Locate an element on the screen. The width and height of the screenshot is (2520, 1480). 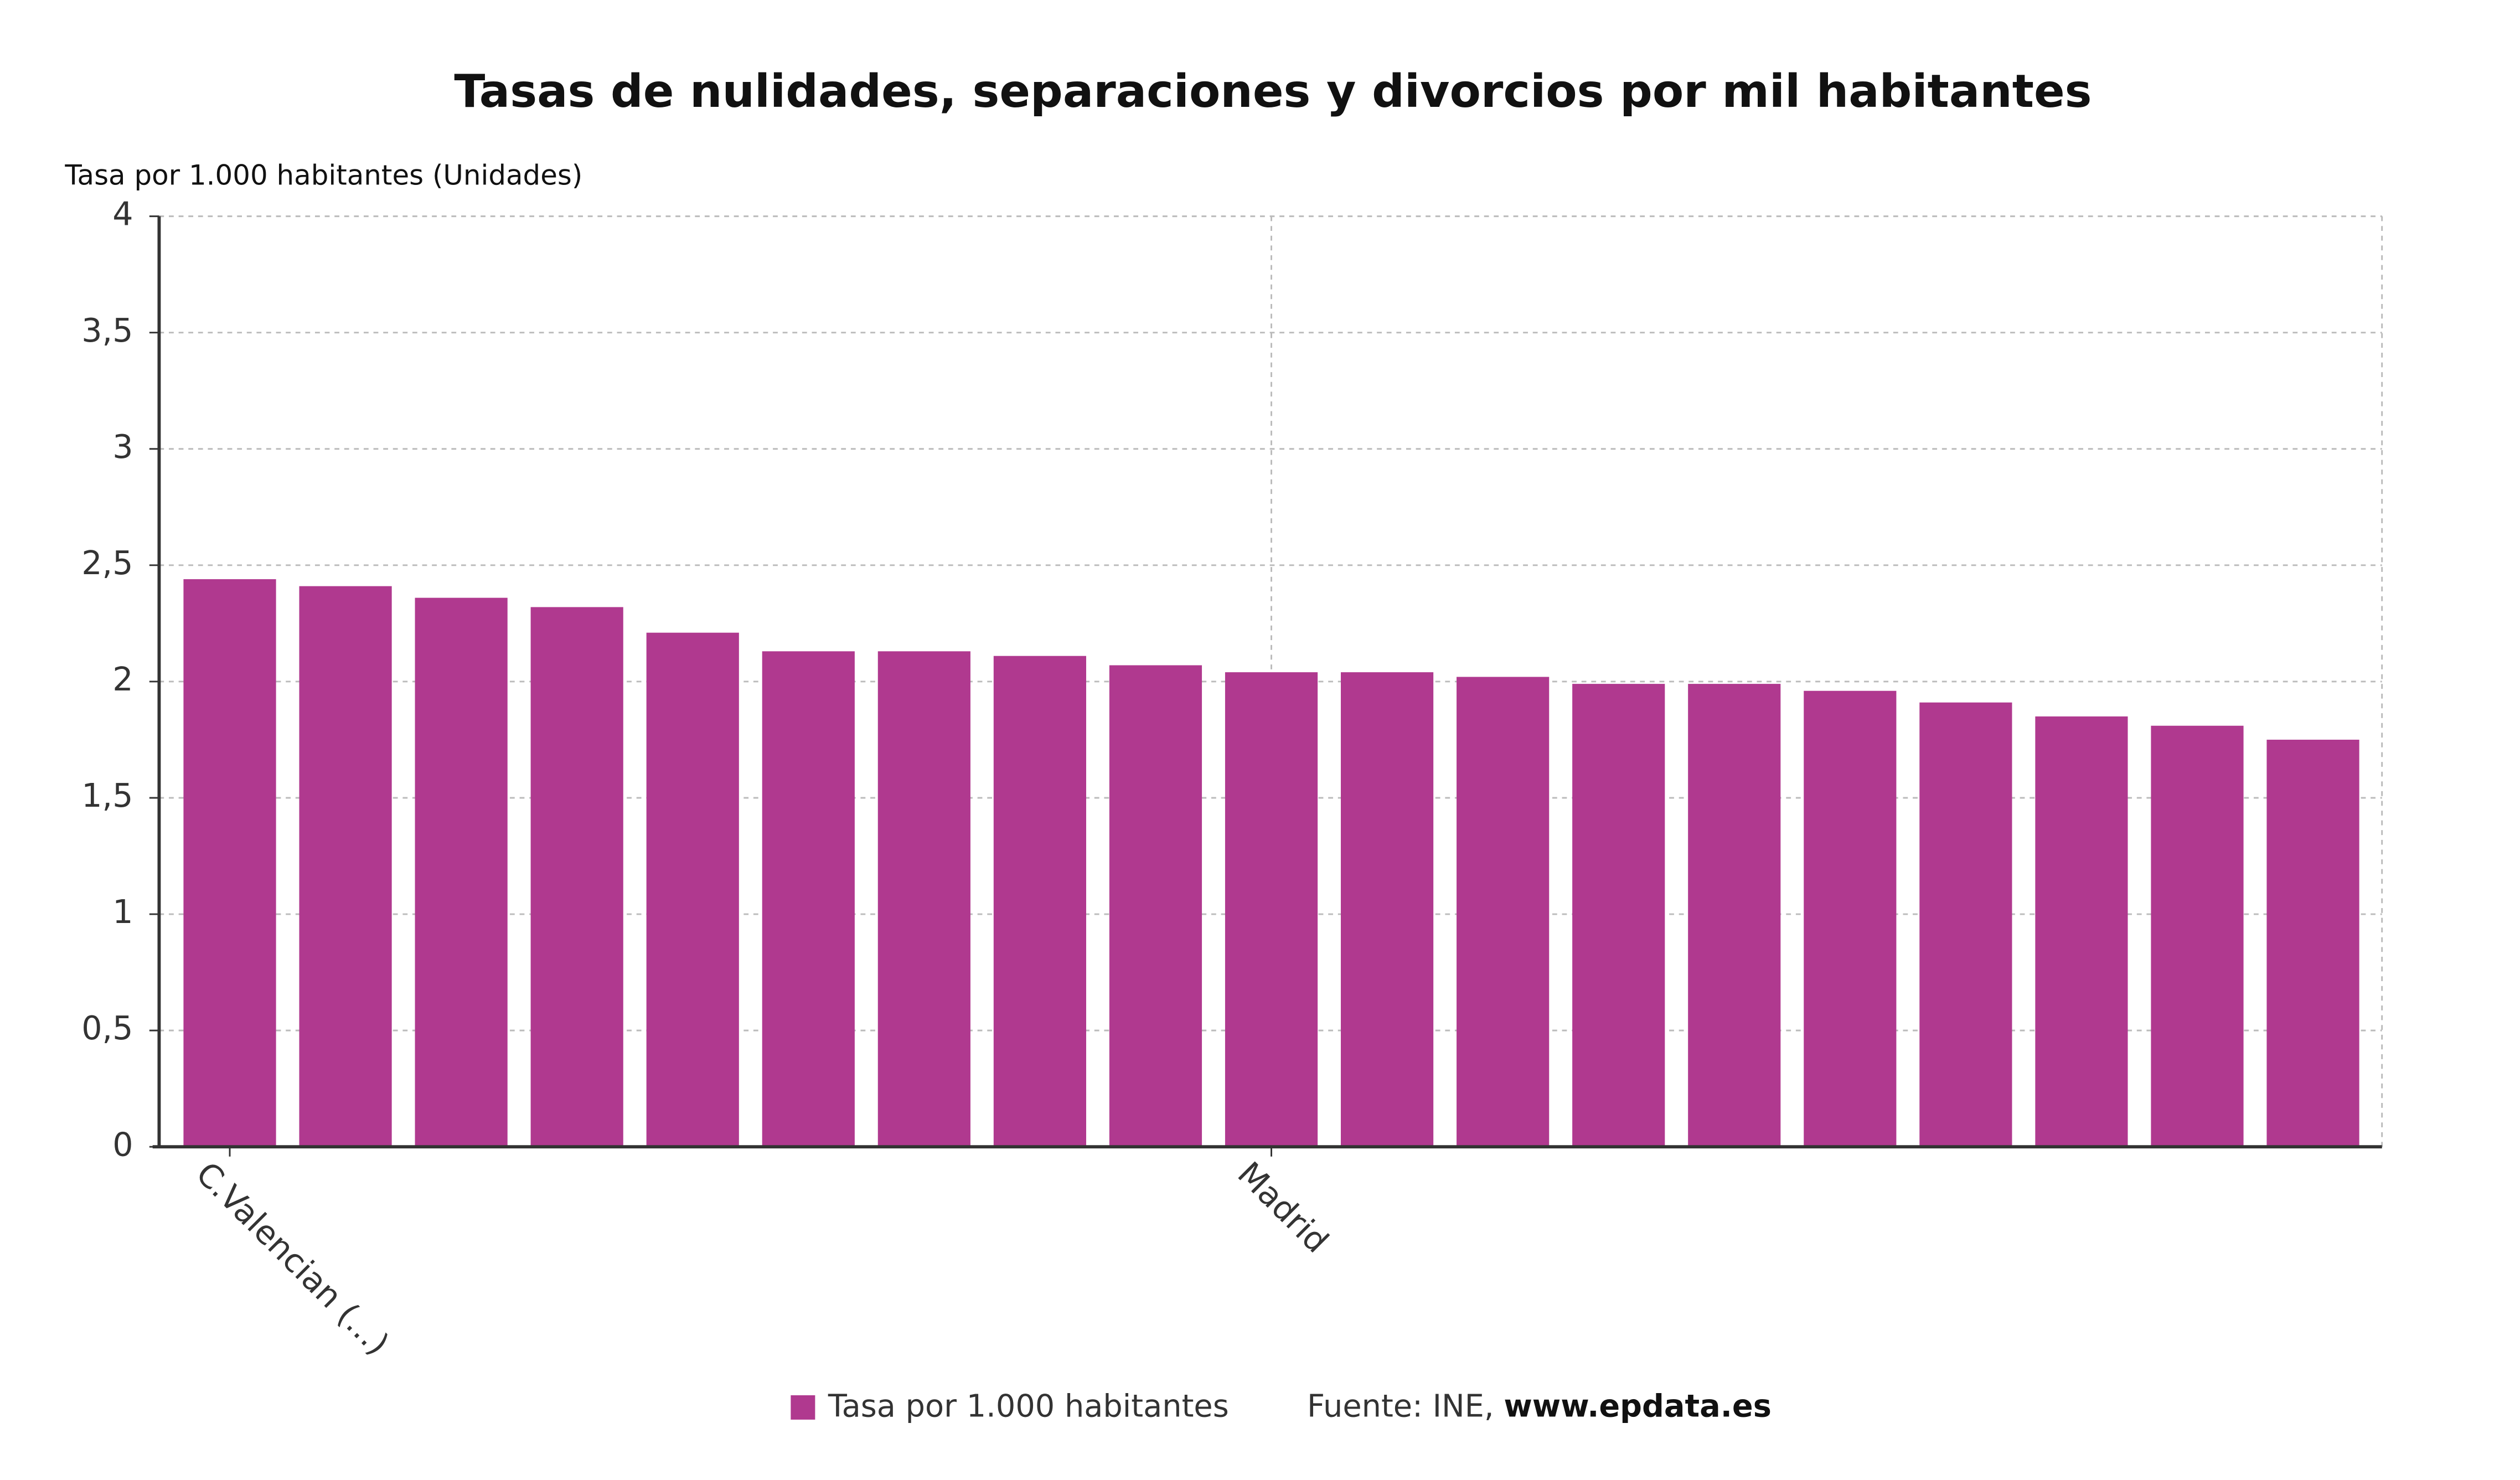
y-axis-label: Tasa por 1.000 habitantes (Unidades) is located at coordinates (323, 175).